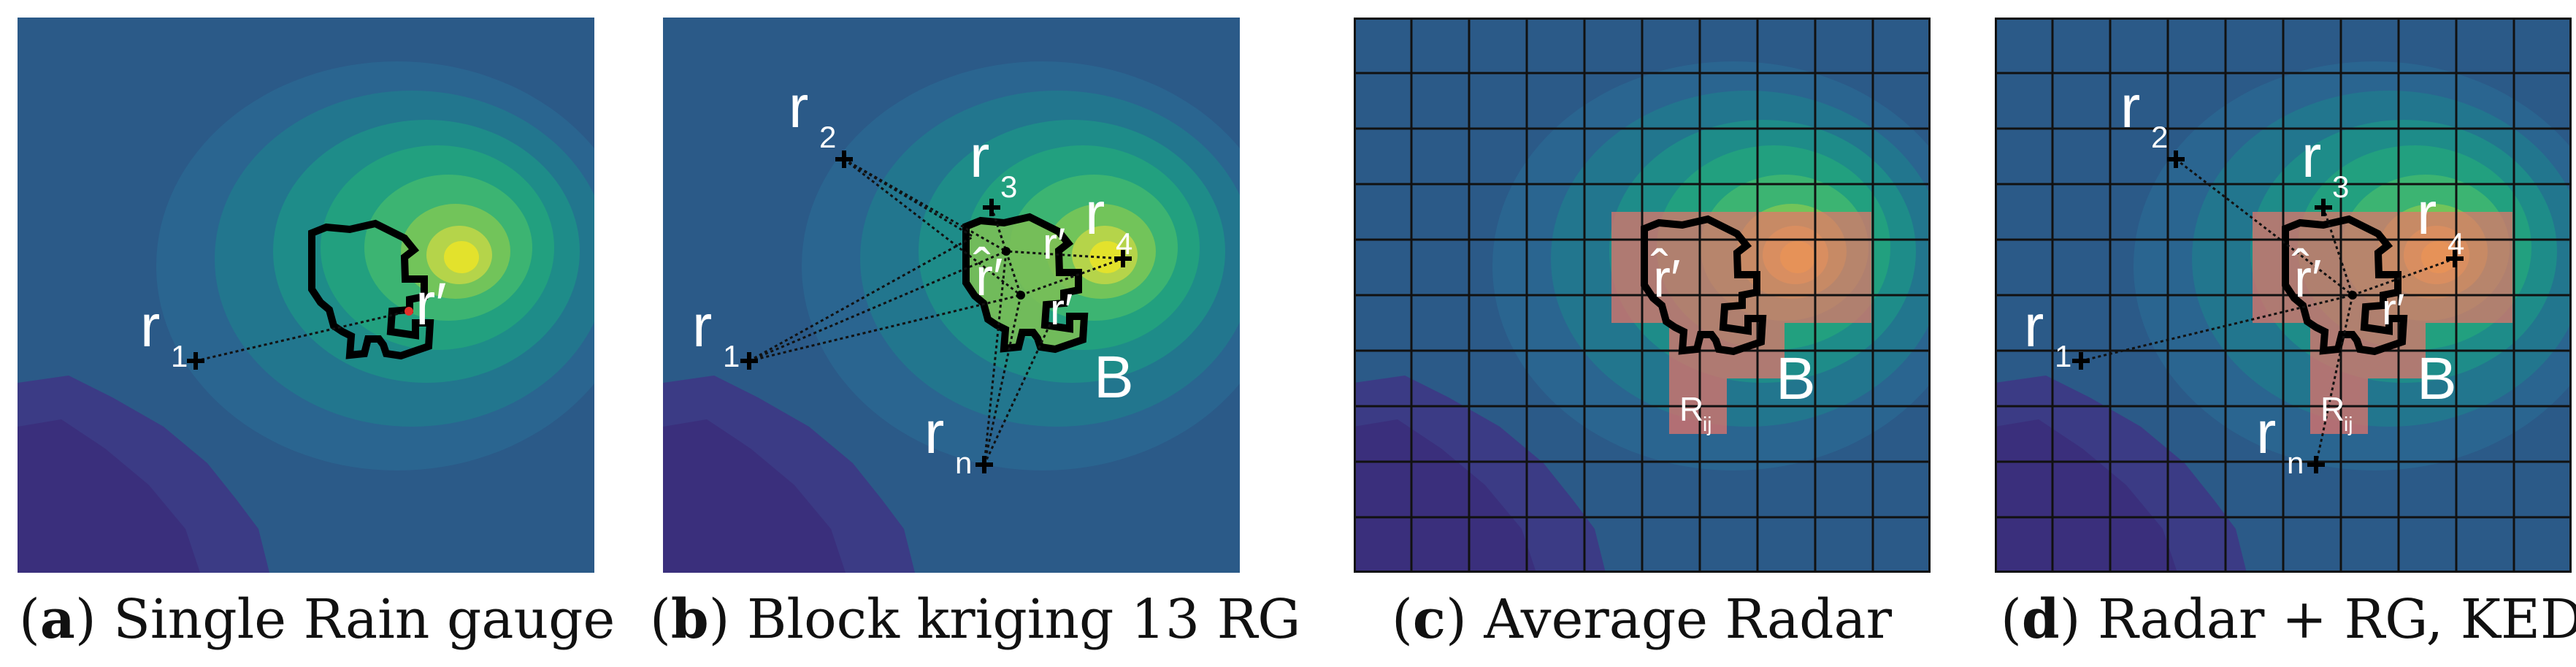 This screenshot has width=2576, height=667. I want to click on label-r-prime-a: r′, so click(1054, 244).